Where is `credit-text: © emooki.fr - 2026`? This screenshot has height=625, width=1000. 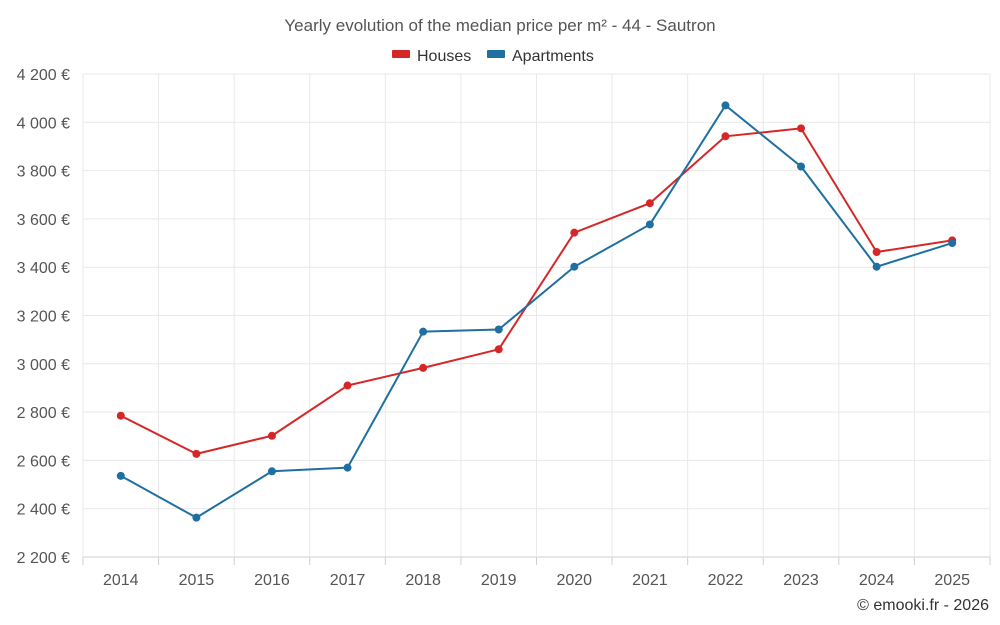
credit-text: © emooki.fr - 2026 is located at coordinates (923, 605).